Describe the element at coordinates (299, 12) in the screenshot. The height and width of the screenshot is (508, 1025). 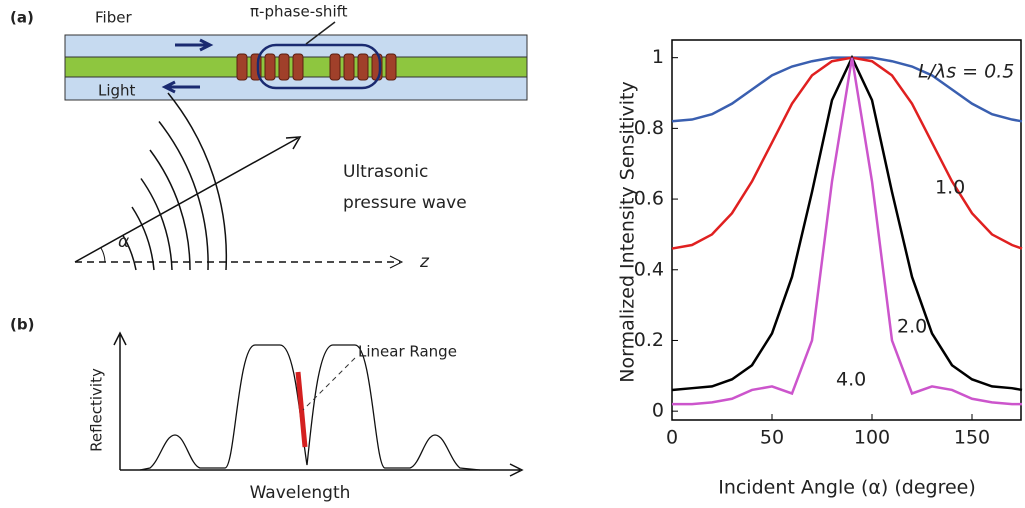
I see `label: π-phase-shift` at that location.